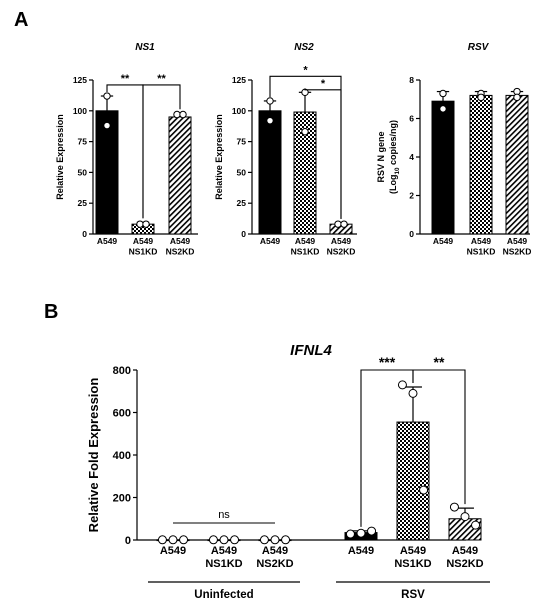 The height and width of the screenshot is (604, 550). I want to click on group-label: Uninfected, so click(223, 595).